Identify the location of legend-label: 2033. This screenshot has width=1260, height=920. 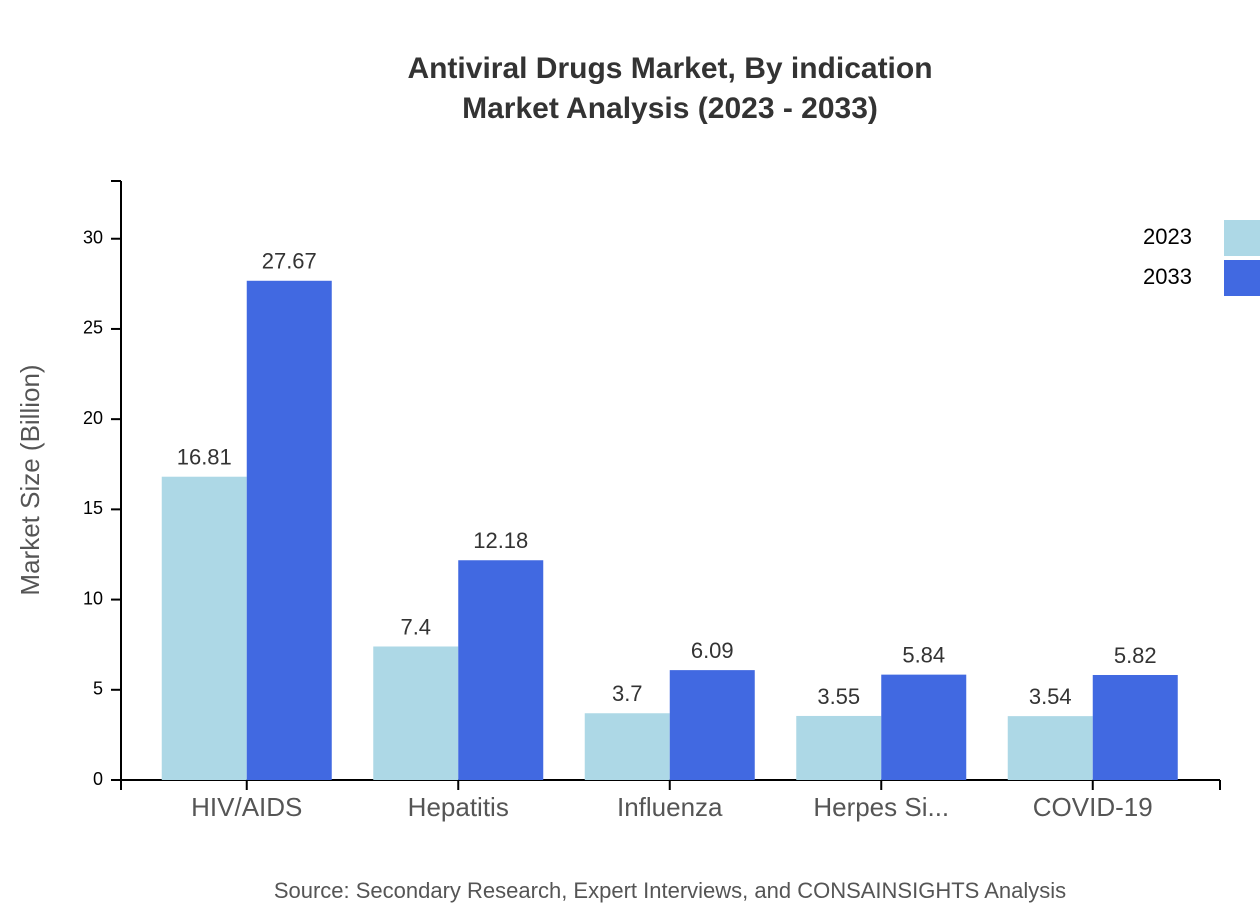
(1167, 276).